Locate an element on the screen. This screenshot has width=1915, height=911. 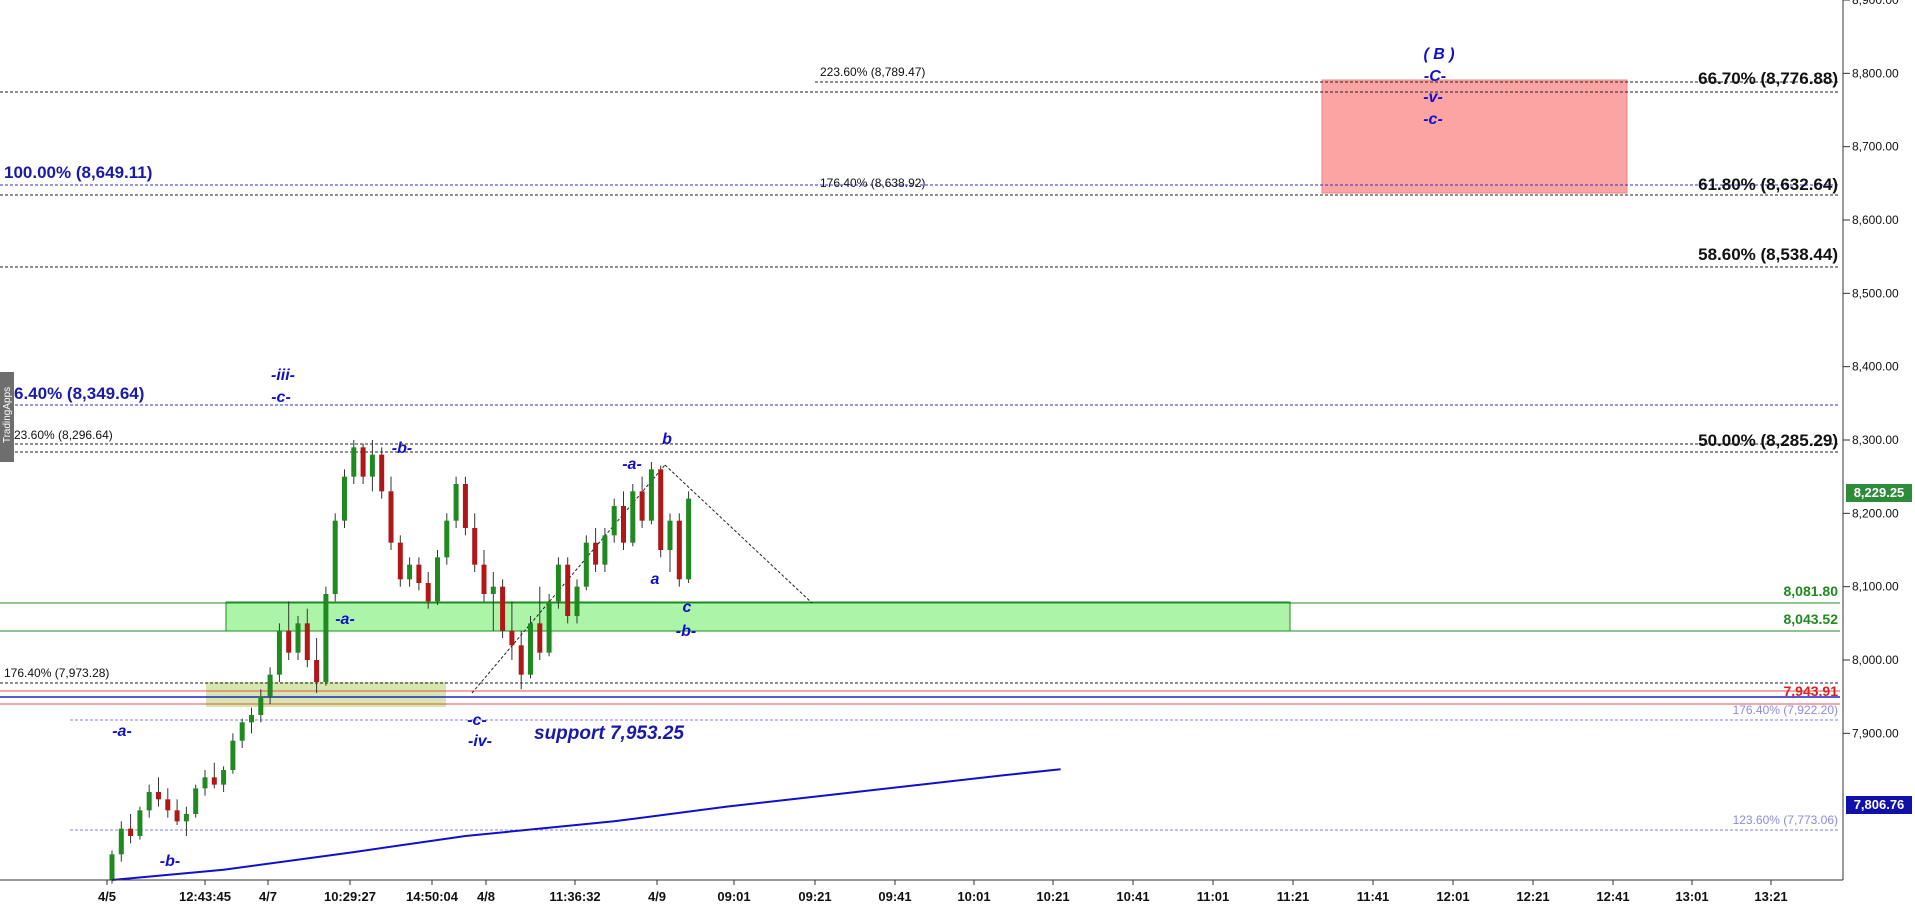
zone-label-top: 8,081.80 is located at coordinates (1811, 591).